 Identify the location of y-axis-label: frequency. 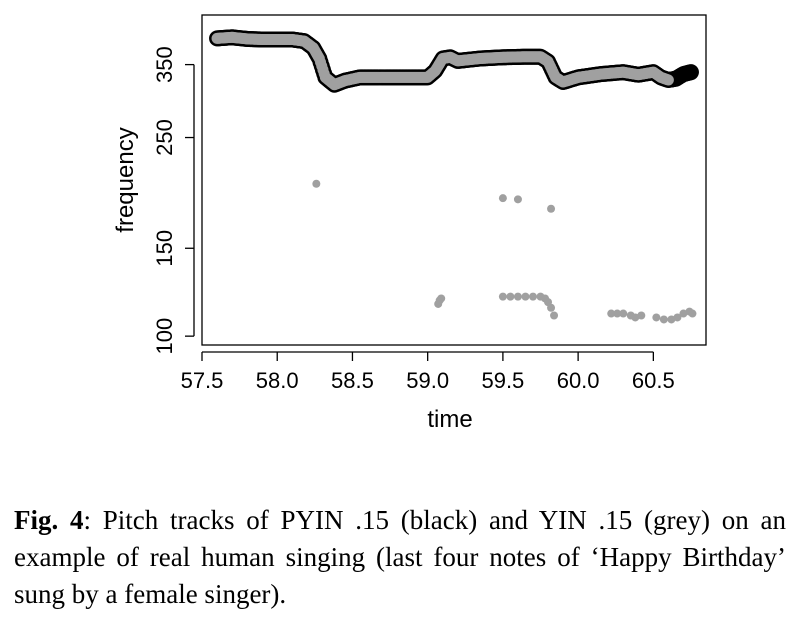
(125, 179).